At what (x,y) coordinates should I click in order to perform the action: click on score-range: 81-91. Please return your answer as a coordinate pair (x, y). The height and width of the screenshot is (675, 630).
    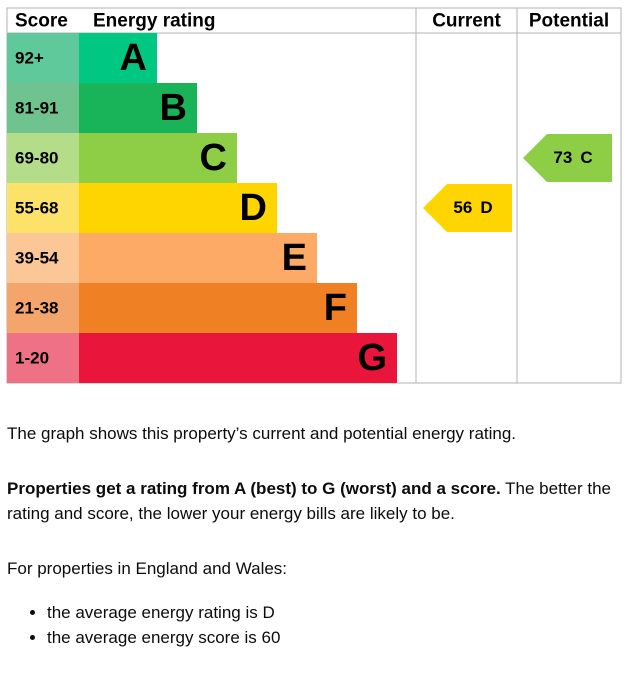
    Looking at the image, I should click on (36, 107).